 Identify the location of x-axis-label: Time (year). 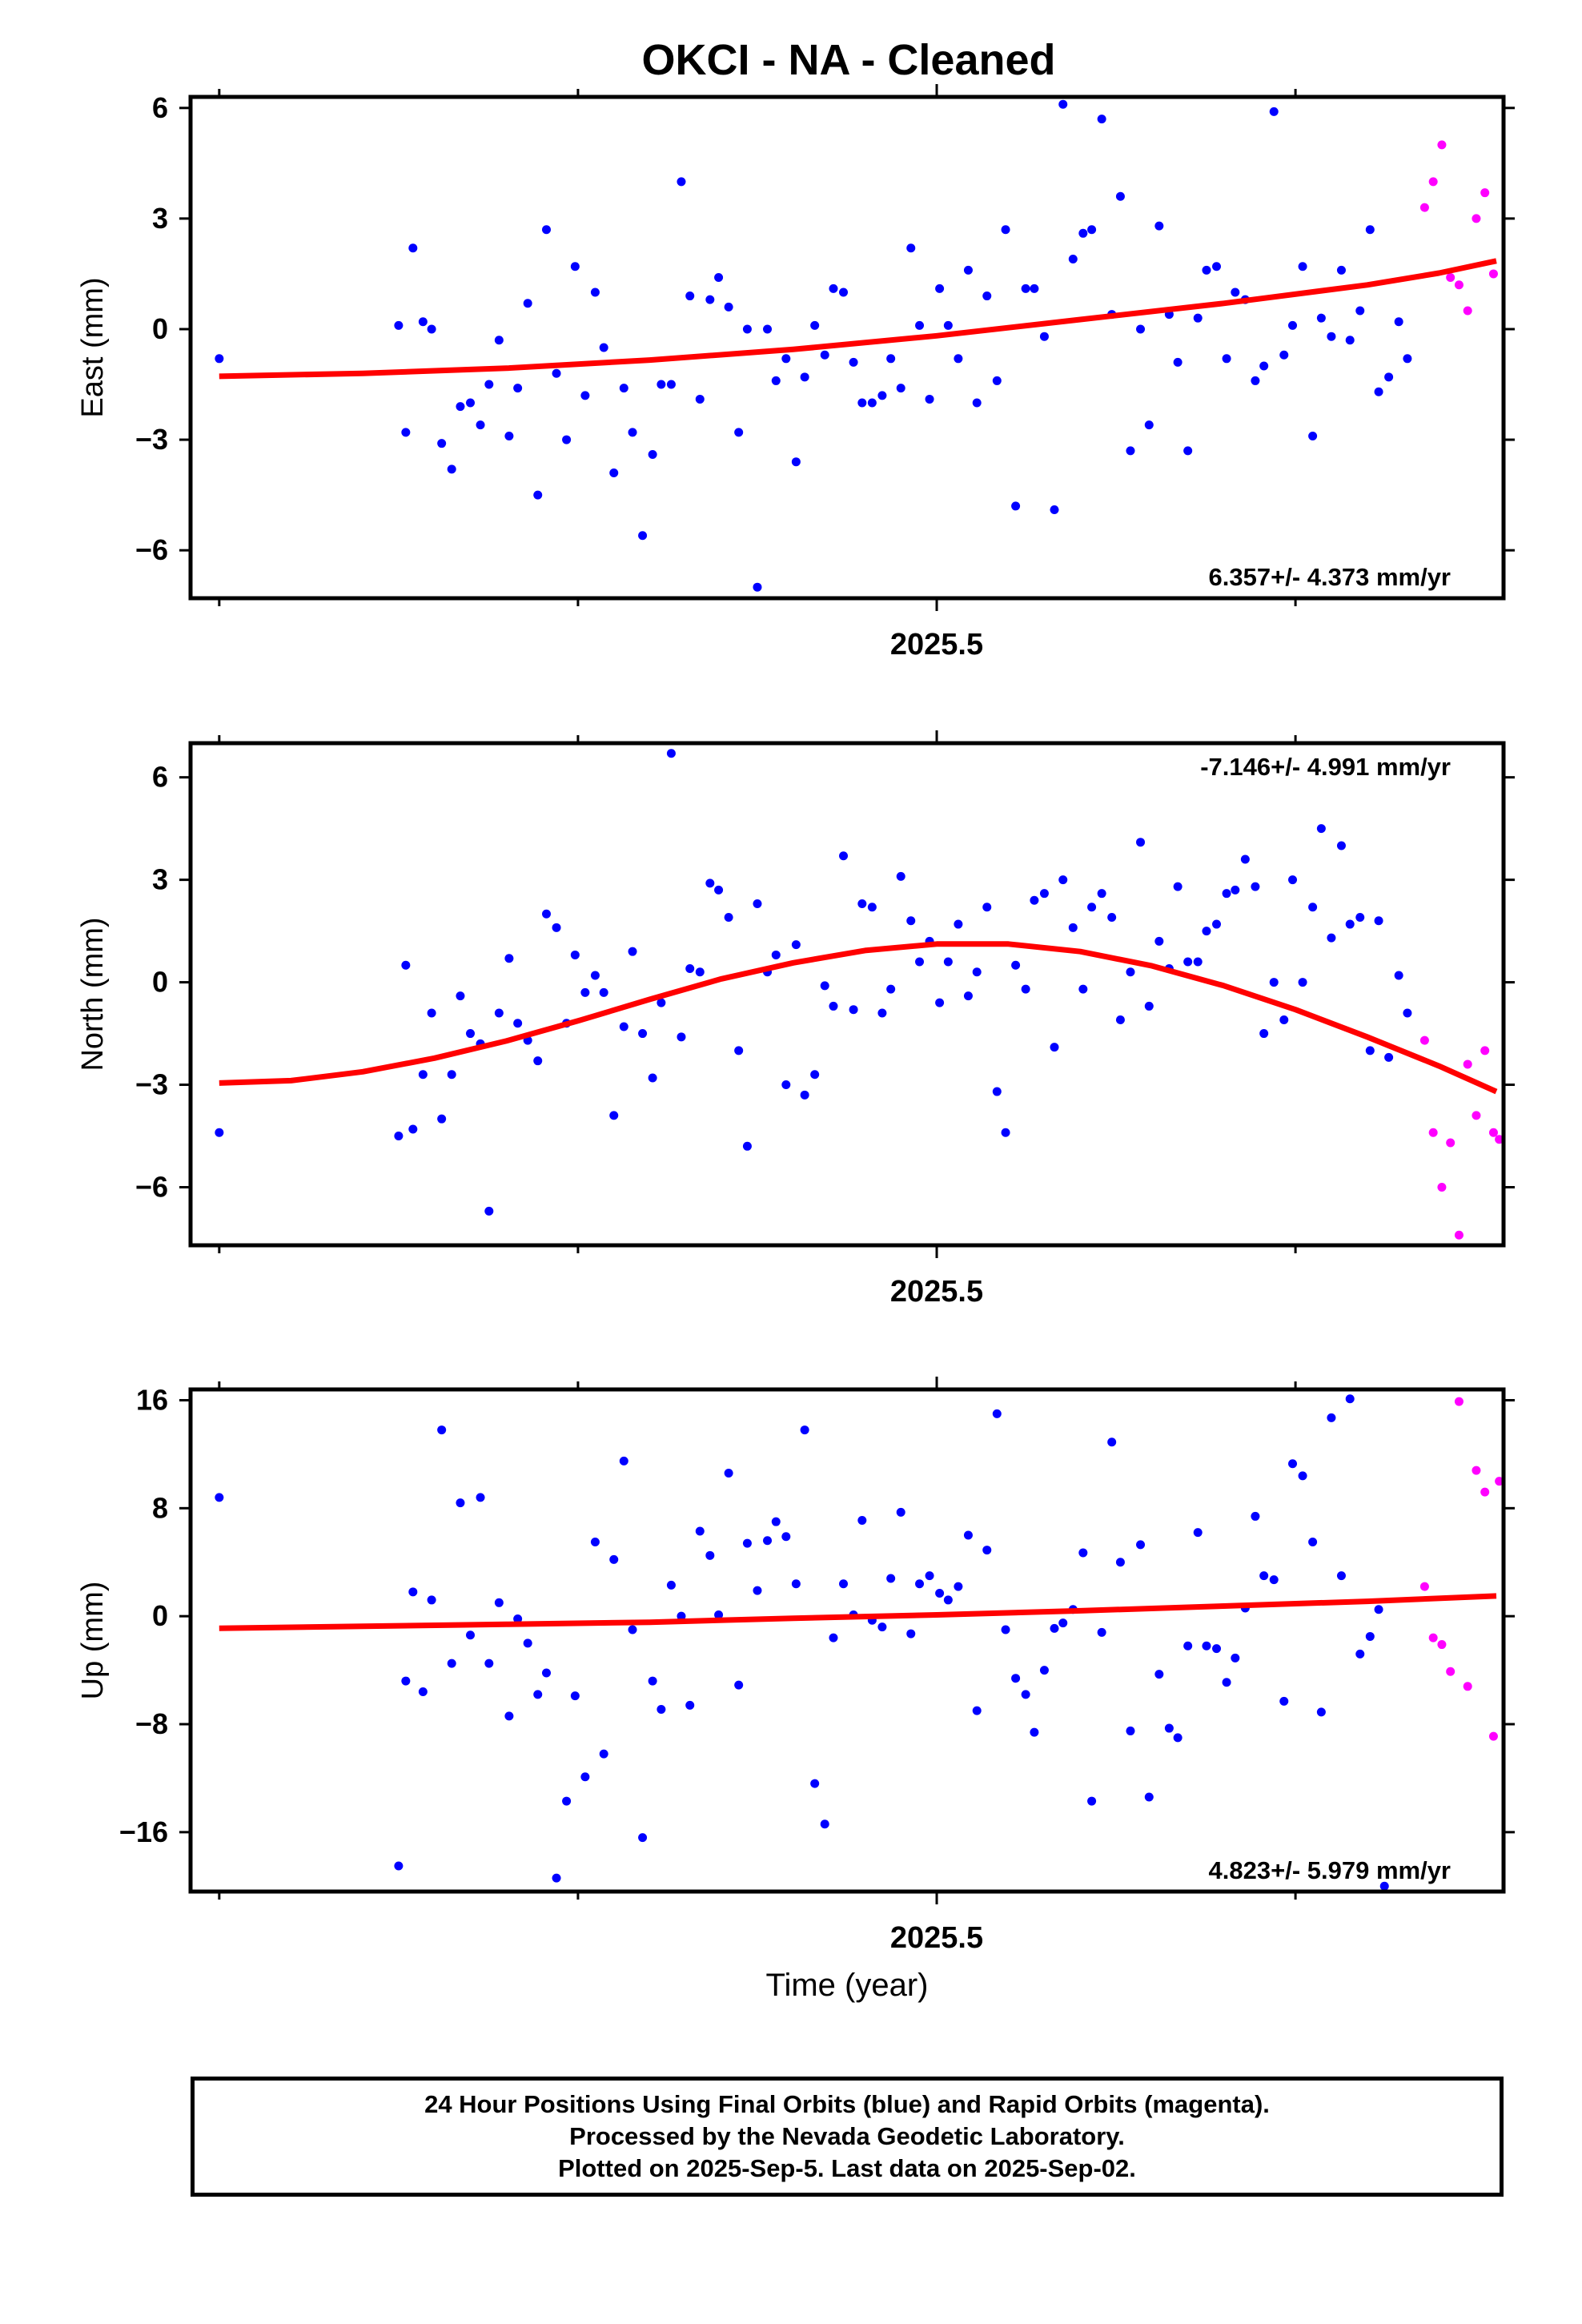
(847, 1985).